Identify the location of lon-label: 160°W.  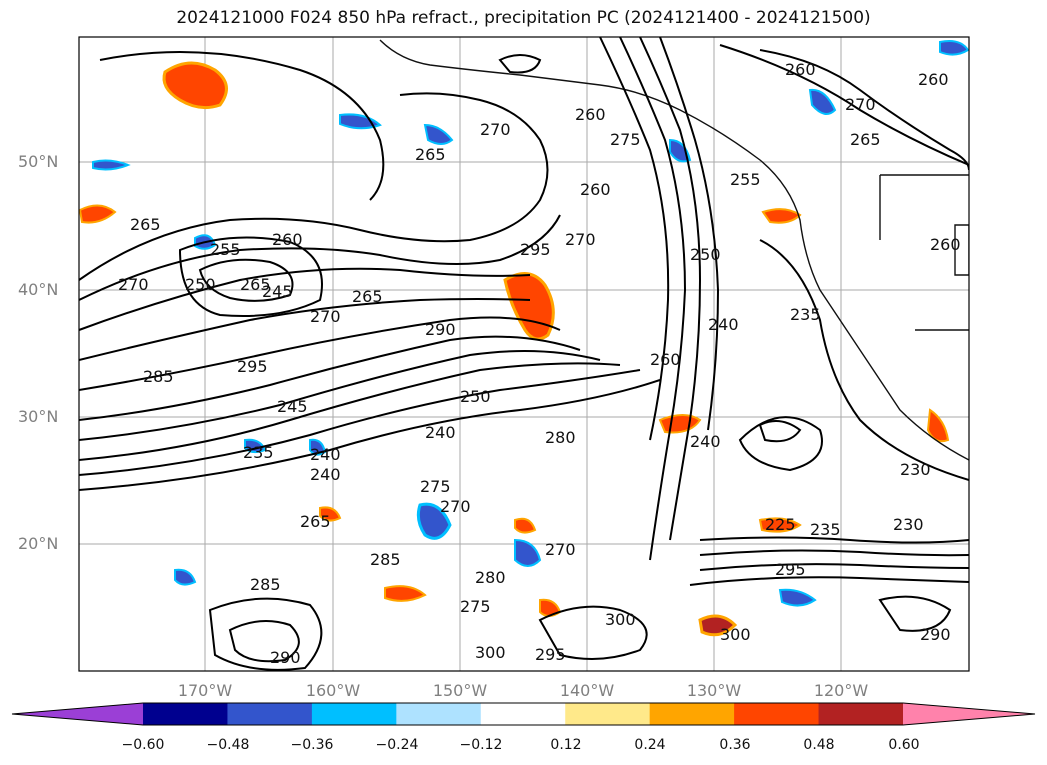
(333, 690).